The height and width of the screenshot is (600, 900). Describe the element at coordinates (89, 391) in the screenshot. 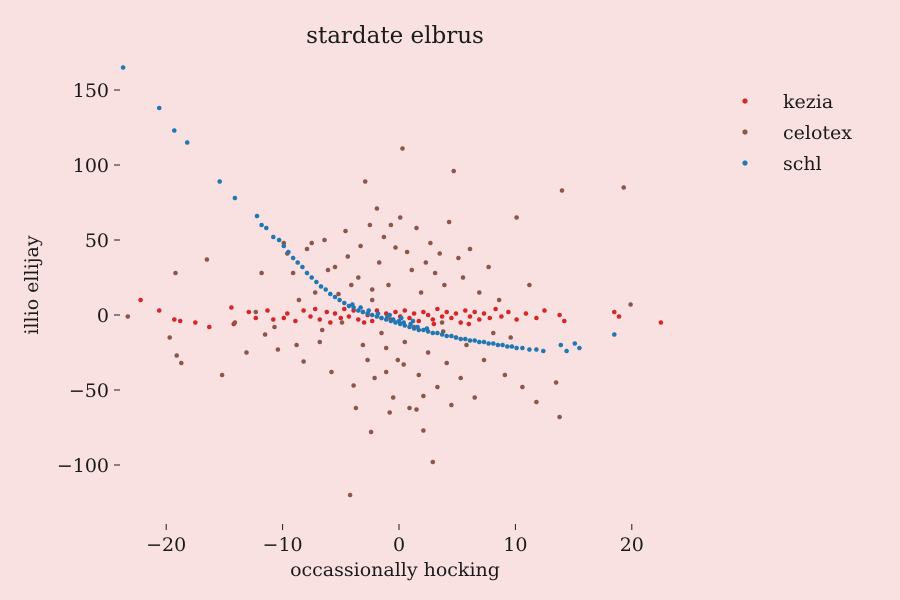

I see `y-tick-label-4: −50` at that location.